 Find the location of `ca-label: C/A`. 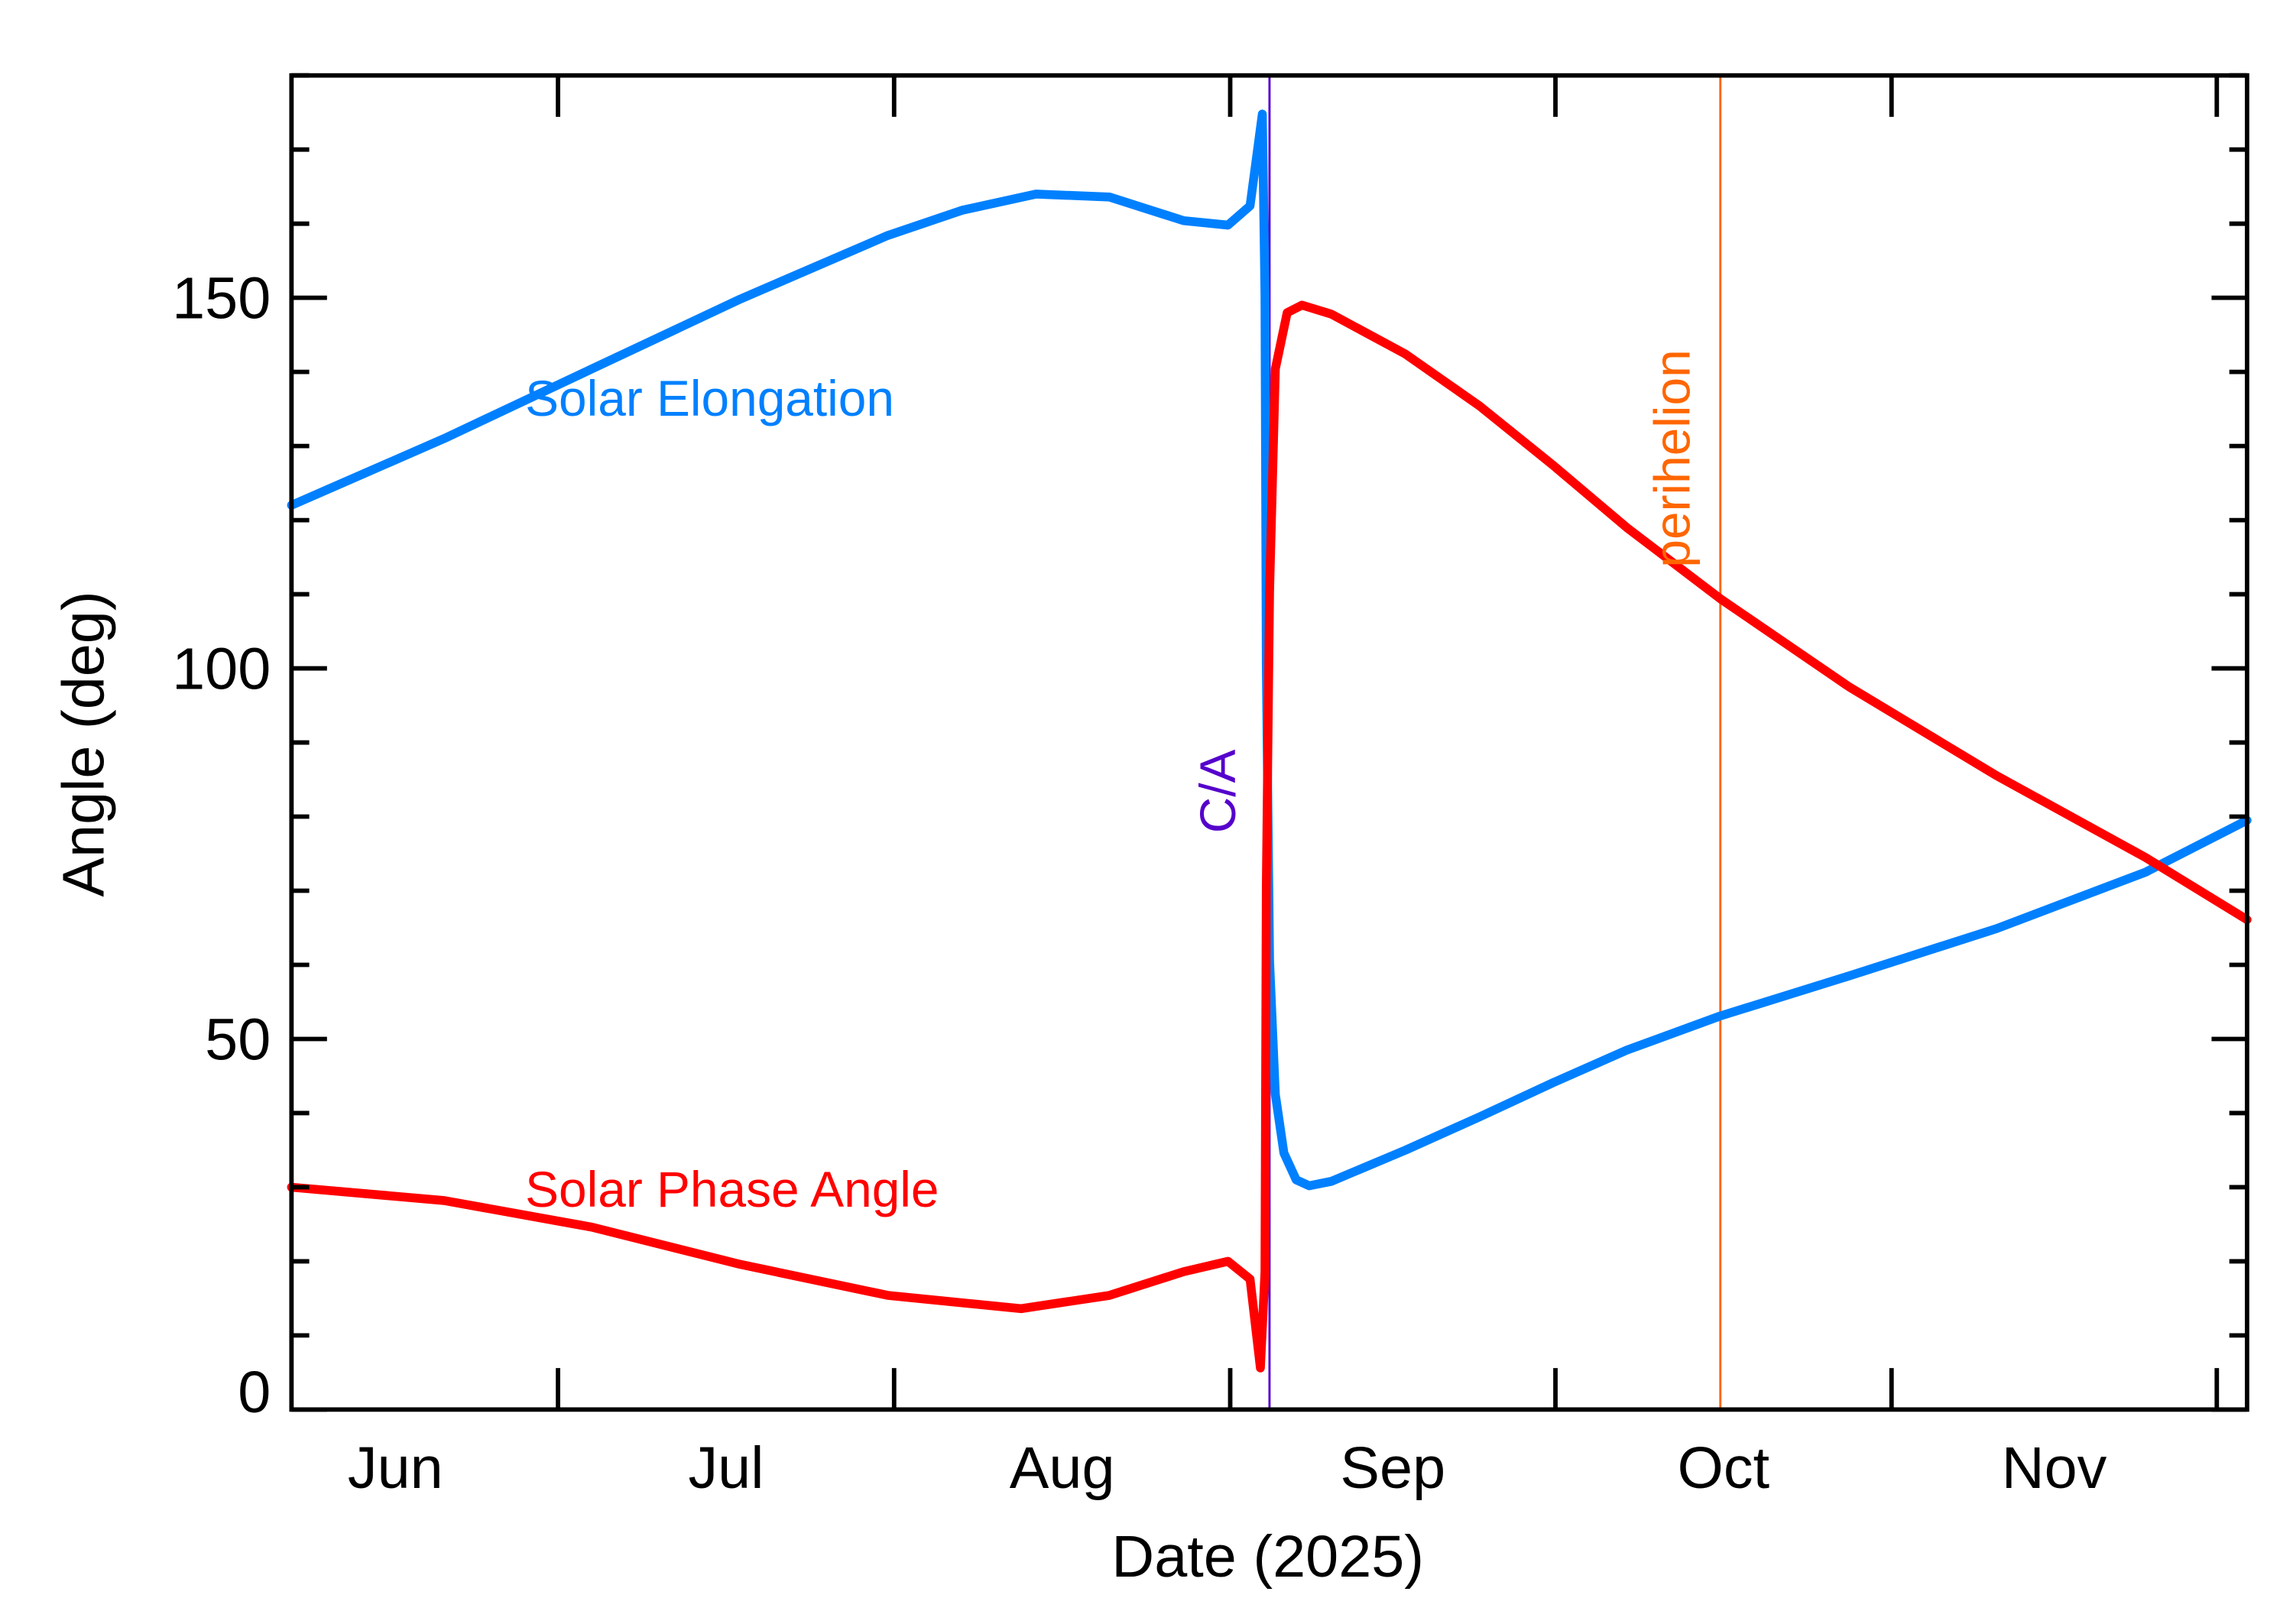

ca-label: C/A is located at coordinates (1217, 791).